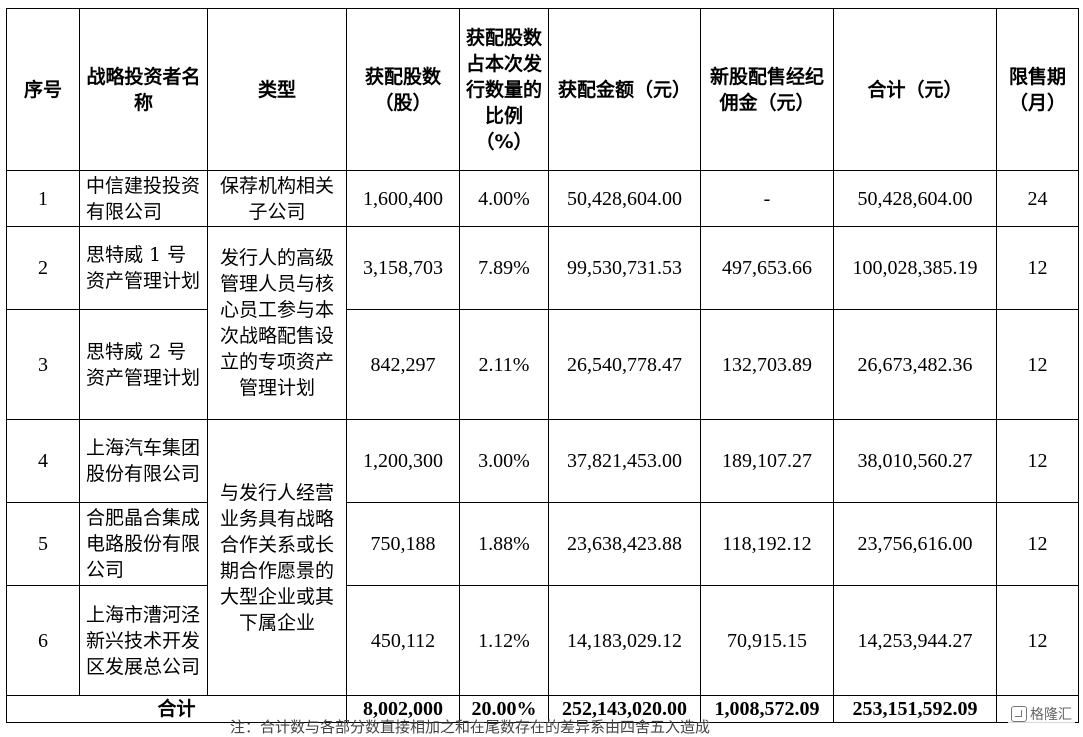 Image resolution: width=1083 pixels, height=737 pixels. What do you see at coordinates (277, 89) in the screenshot?
I see `header-type: 类型` at bounding box center [277, 89].